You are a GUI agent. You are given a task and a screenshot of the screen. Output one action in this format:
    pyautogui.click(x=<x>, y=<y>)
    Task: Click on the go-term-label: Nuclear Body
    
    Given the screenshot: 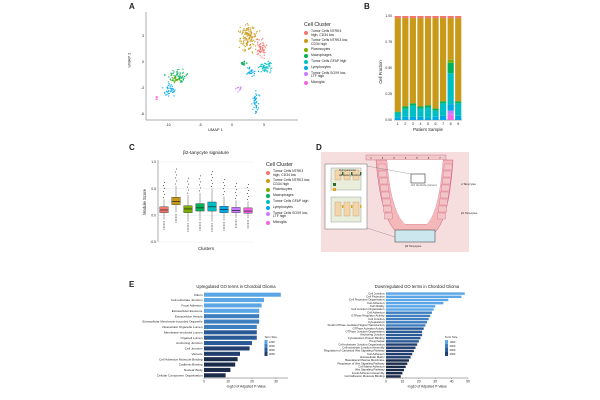 What is the action you would take?
    pyautogui.click(x=193, y=370)
    